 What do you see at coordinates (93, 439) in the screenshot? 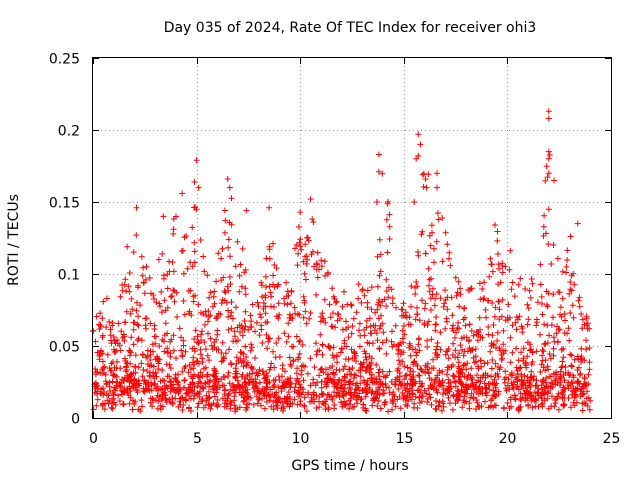
I see `x-tick-label: 0` at bounding box center [93, 439].